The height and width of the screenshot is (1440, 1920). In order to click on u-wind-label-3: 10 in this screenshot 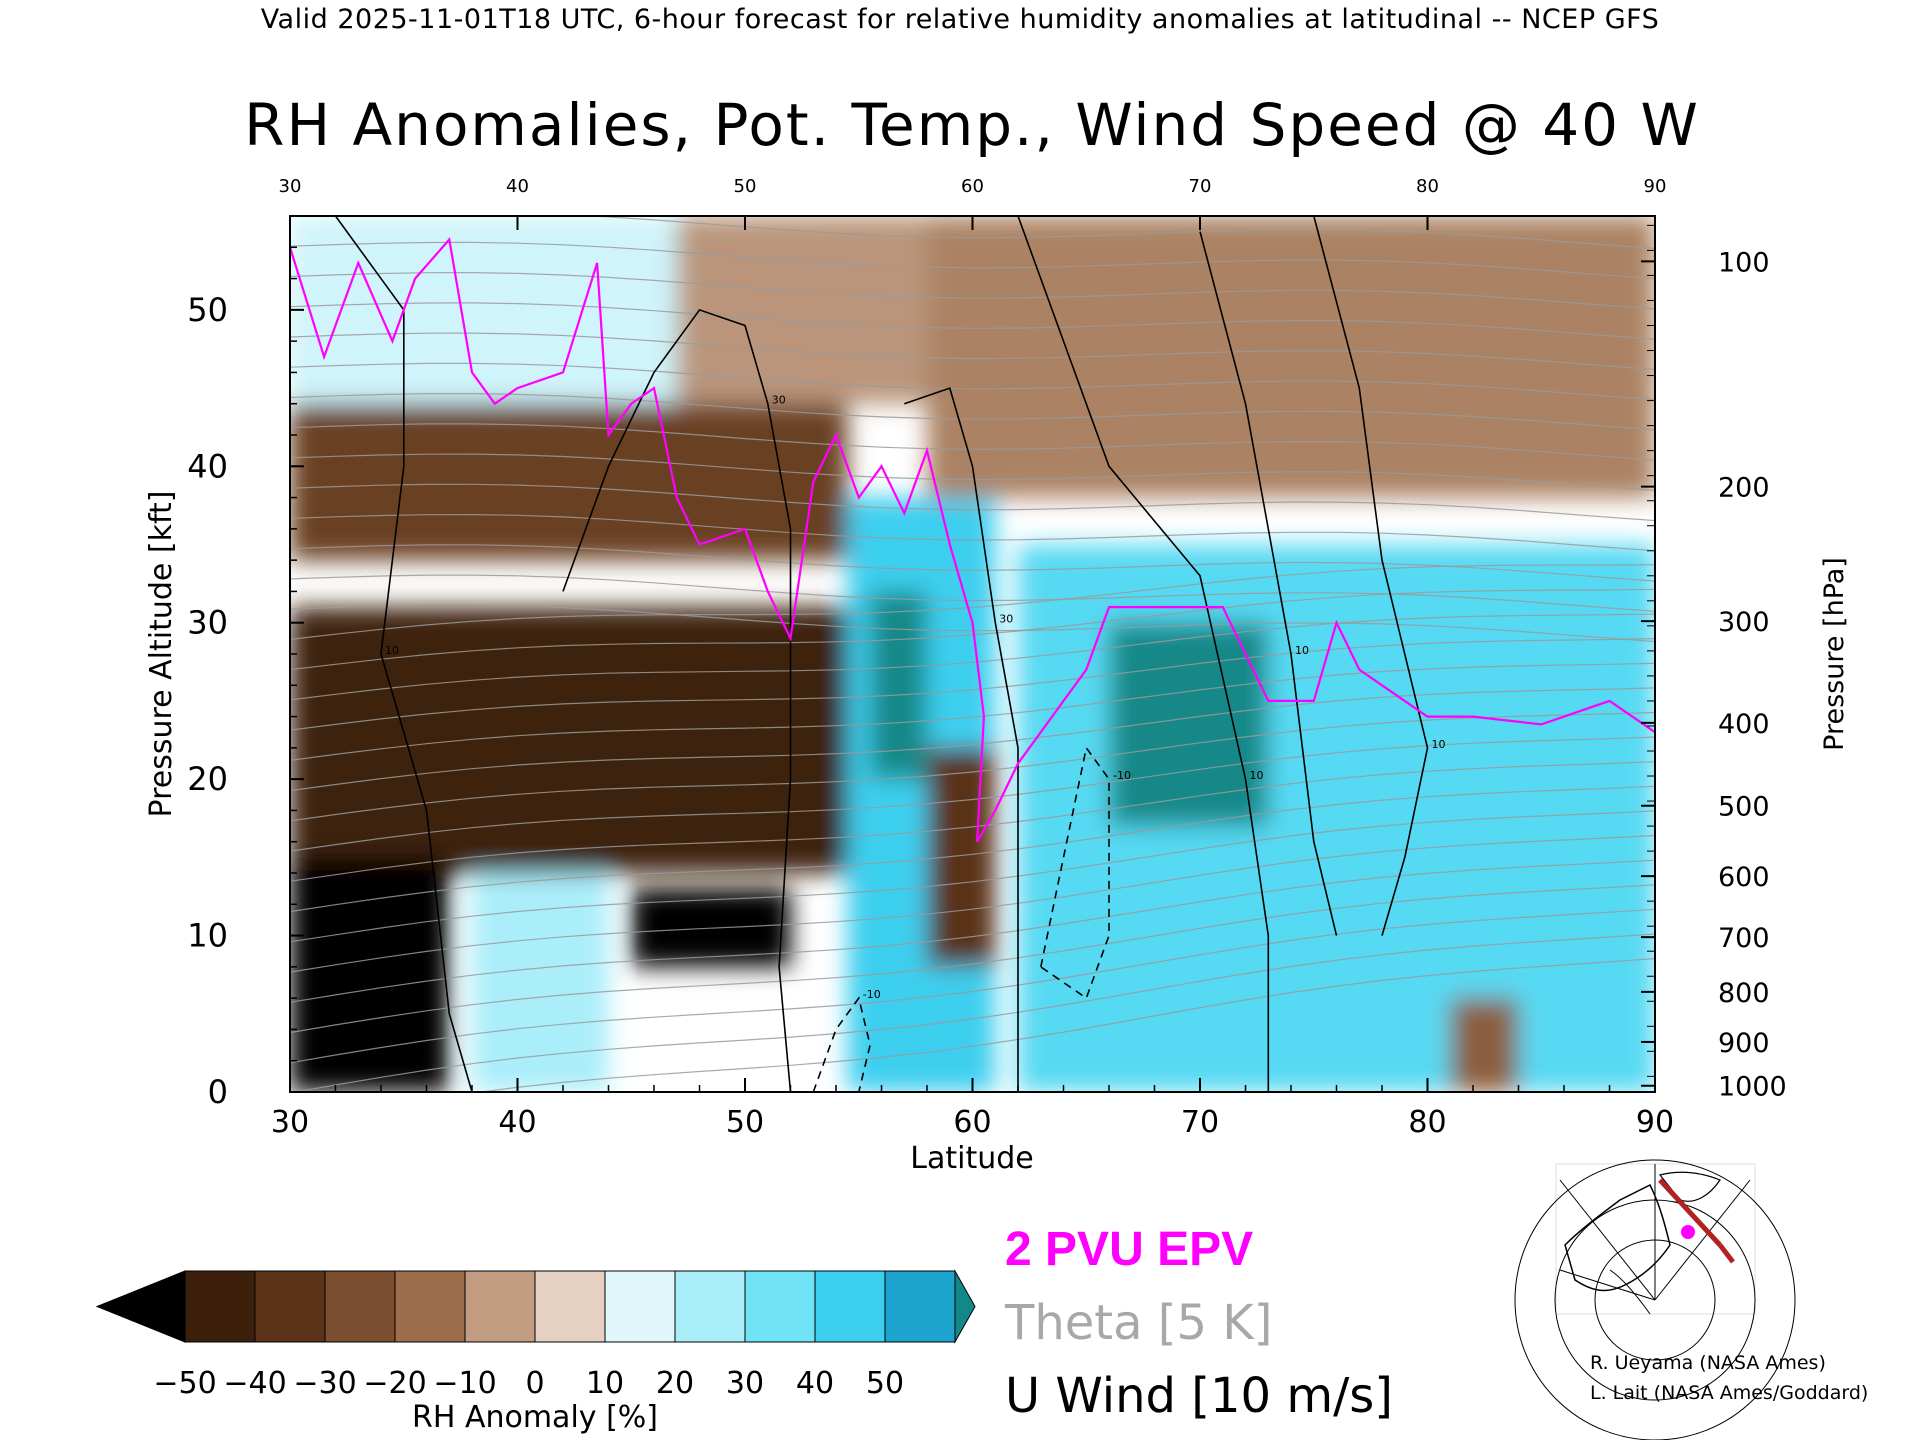, I will do `click(1257, 775)`.